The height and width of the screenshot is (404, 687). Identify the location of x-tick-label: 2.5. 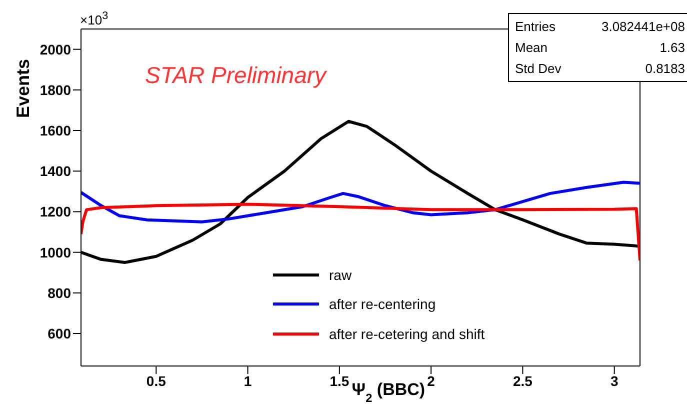
(522, 380).